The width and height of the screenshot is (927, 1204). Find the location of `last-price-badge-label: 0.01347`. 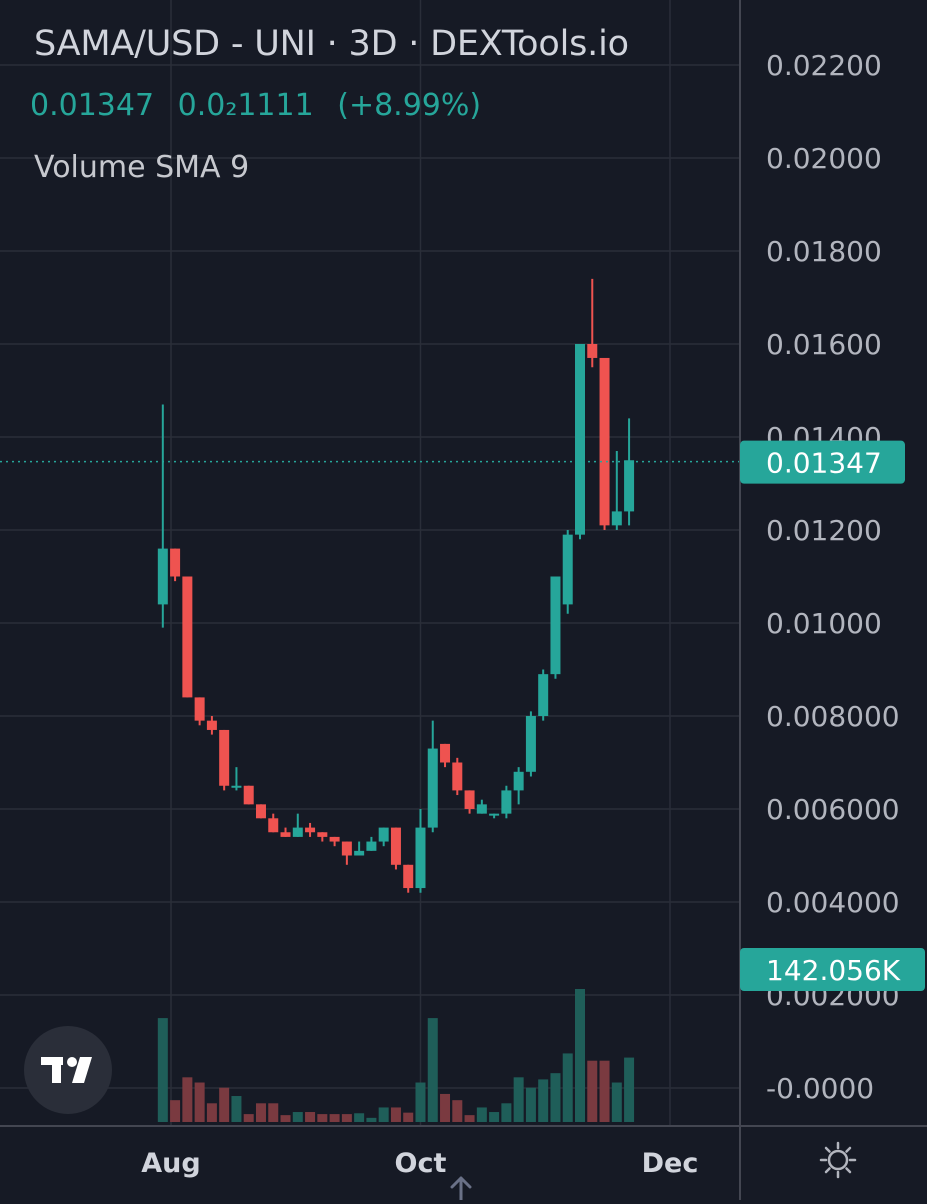

last-price-badge-label: 0.01347 is located at coordinates (824, 463).